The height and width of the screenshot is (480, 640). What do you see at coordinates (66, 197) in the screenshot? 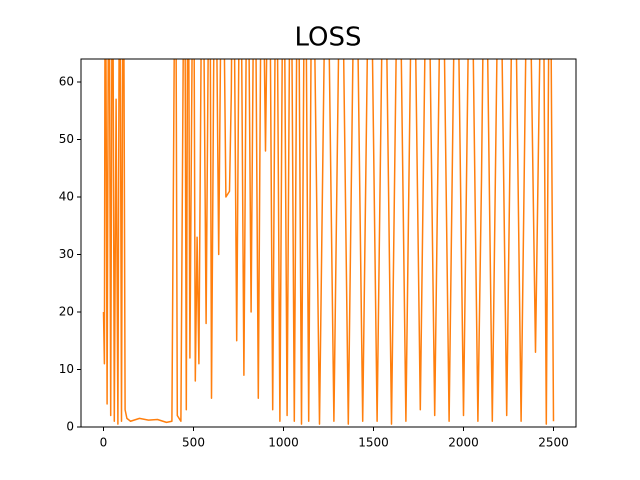
I see `y-tick-label: 40` at bounding box center [66, 197].